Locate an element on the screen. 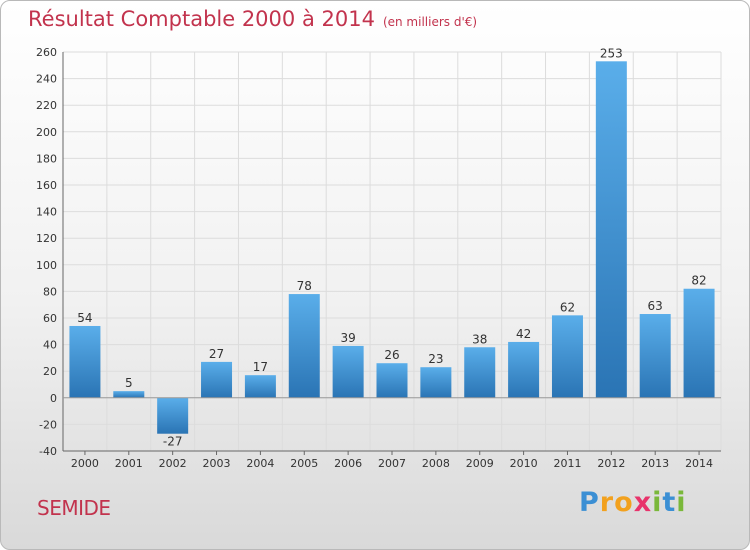 This screenshot has height=550, width=750. data-label: 27 is located at coordinates (216, 354).